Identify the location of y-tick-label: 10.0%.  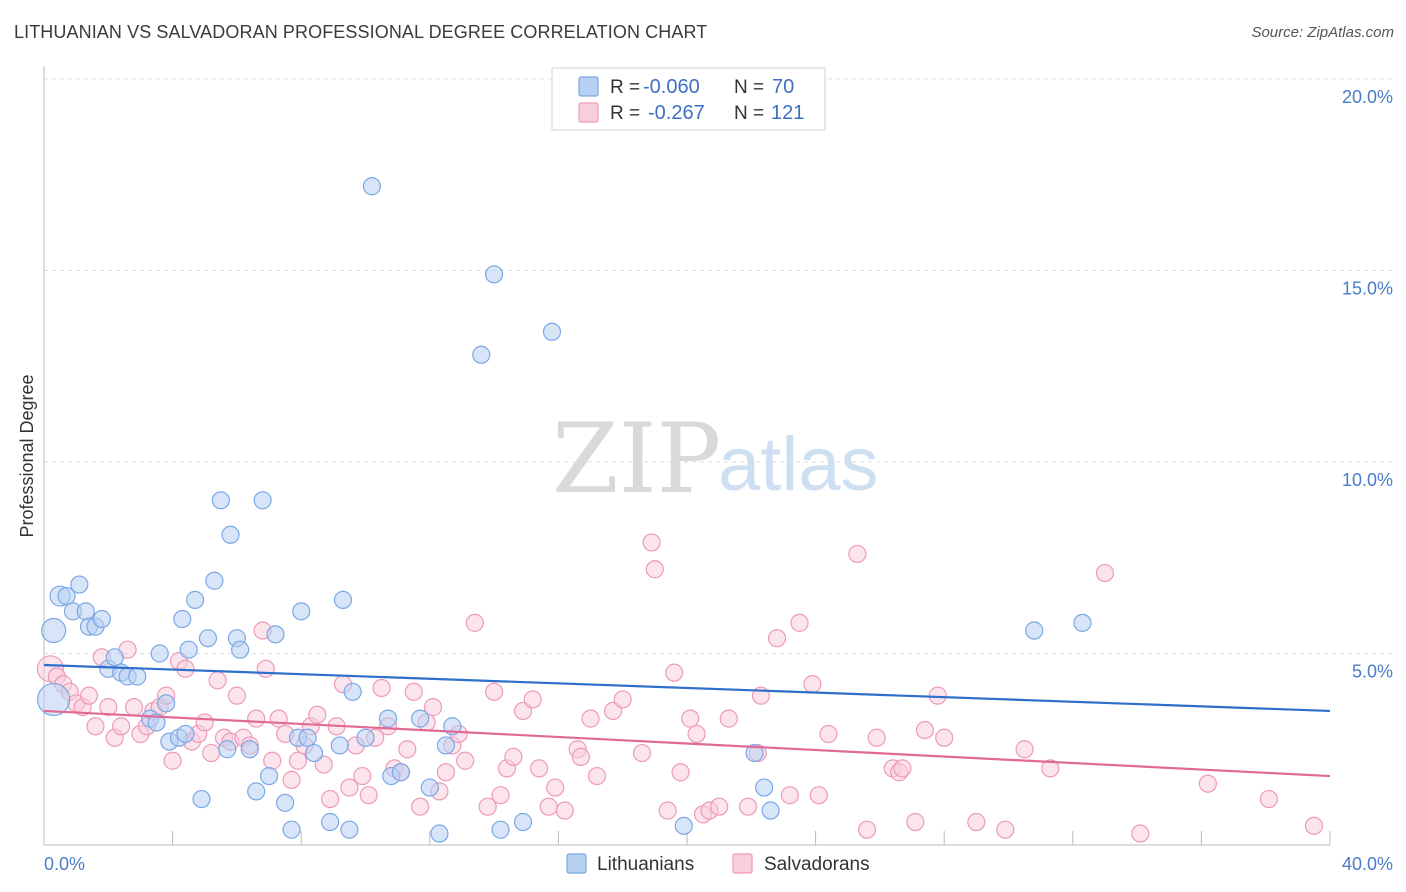
(1367, 480).